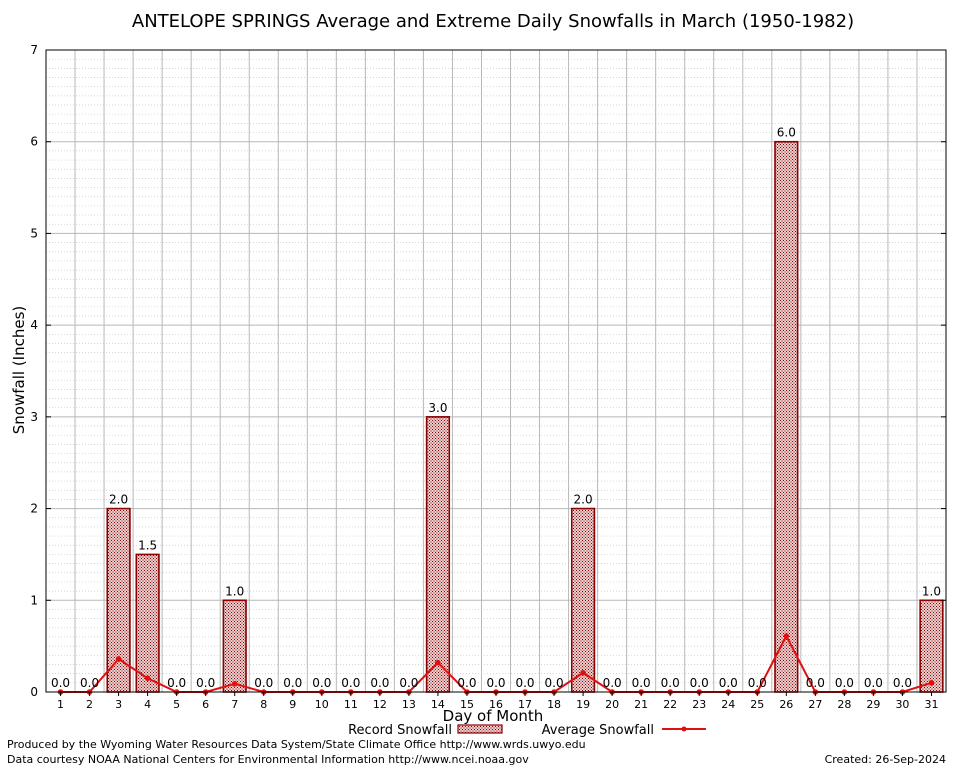 The width and height of the screenshot is (954, 768). What do you see at coordinates (118, 500) in the screenshot?
I see `data-label-day-3: 2.0` at bounding box center [118, 500].